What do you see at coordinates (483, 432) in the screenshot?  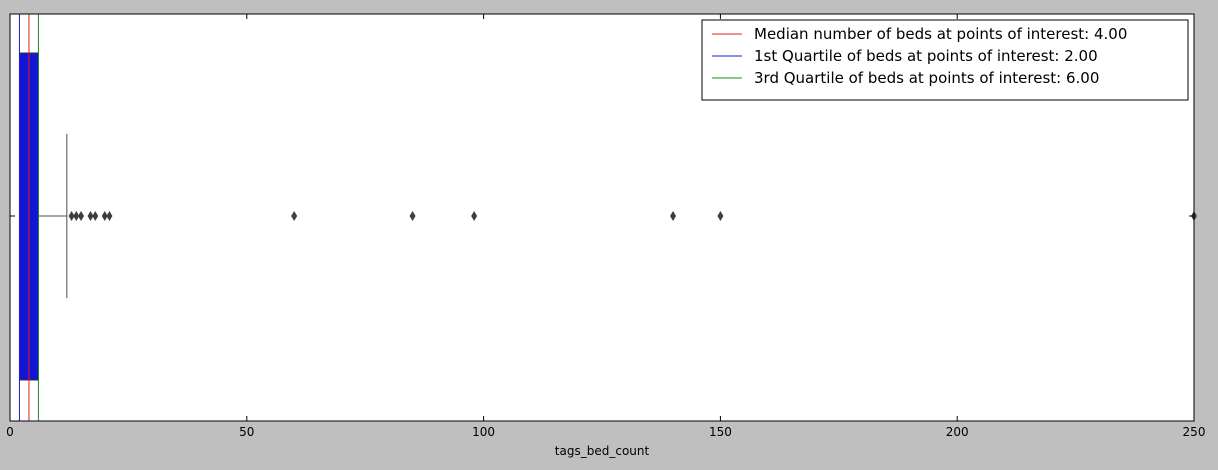 I see `x-tick-label: 100` at bounding box center [483, 432].